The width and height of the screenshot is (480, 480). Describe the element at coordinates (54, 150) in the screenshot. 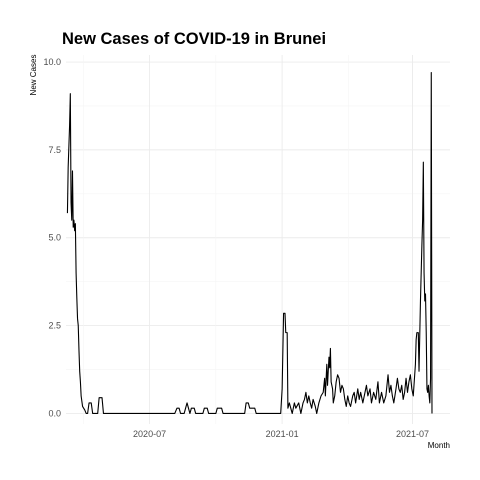

I see `y-tick-label: 7.5` at that location.